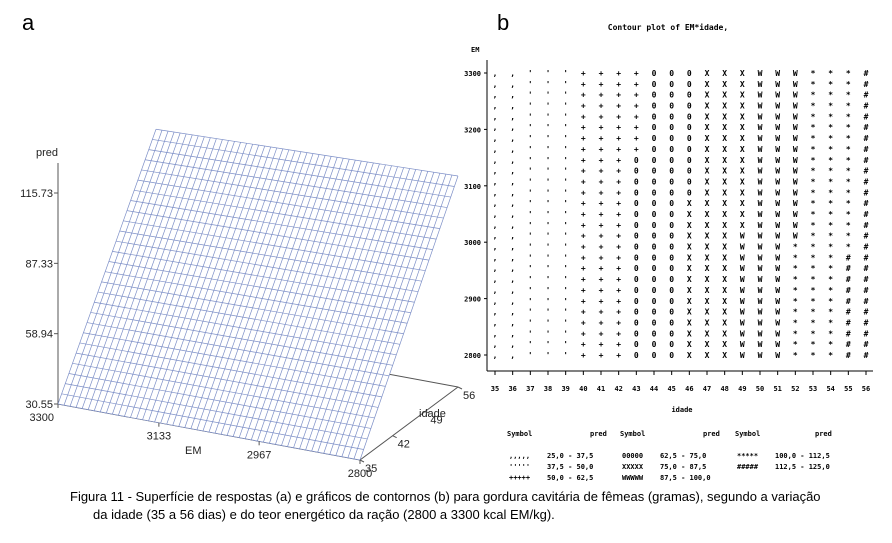 Image resolution: width=892 pixels, height=543 pixels. What do you see at coordinates (472, 130) in the screenshot?
I see `contour-y-tick-label: 3200` at bounding box center [472, 130].